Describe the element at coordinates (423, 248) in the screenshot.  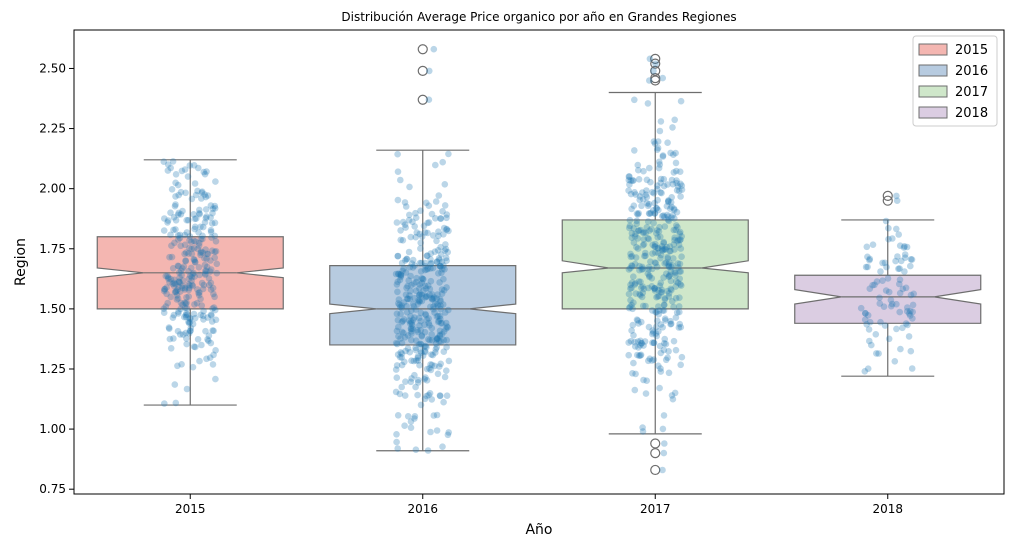
I see `box-2016` at that location.